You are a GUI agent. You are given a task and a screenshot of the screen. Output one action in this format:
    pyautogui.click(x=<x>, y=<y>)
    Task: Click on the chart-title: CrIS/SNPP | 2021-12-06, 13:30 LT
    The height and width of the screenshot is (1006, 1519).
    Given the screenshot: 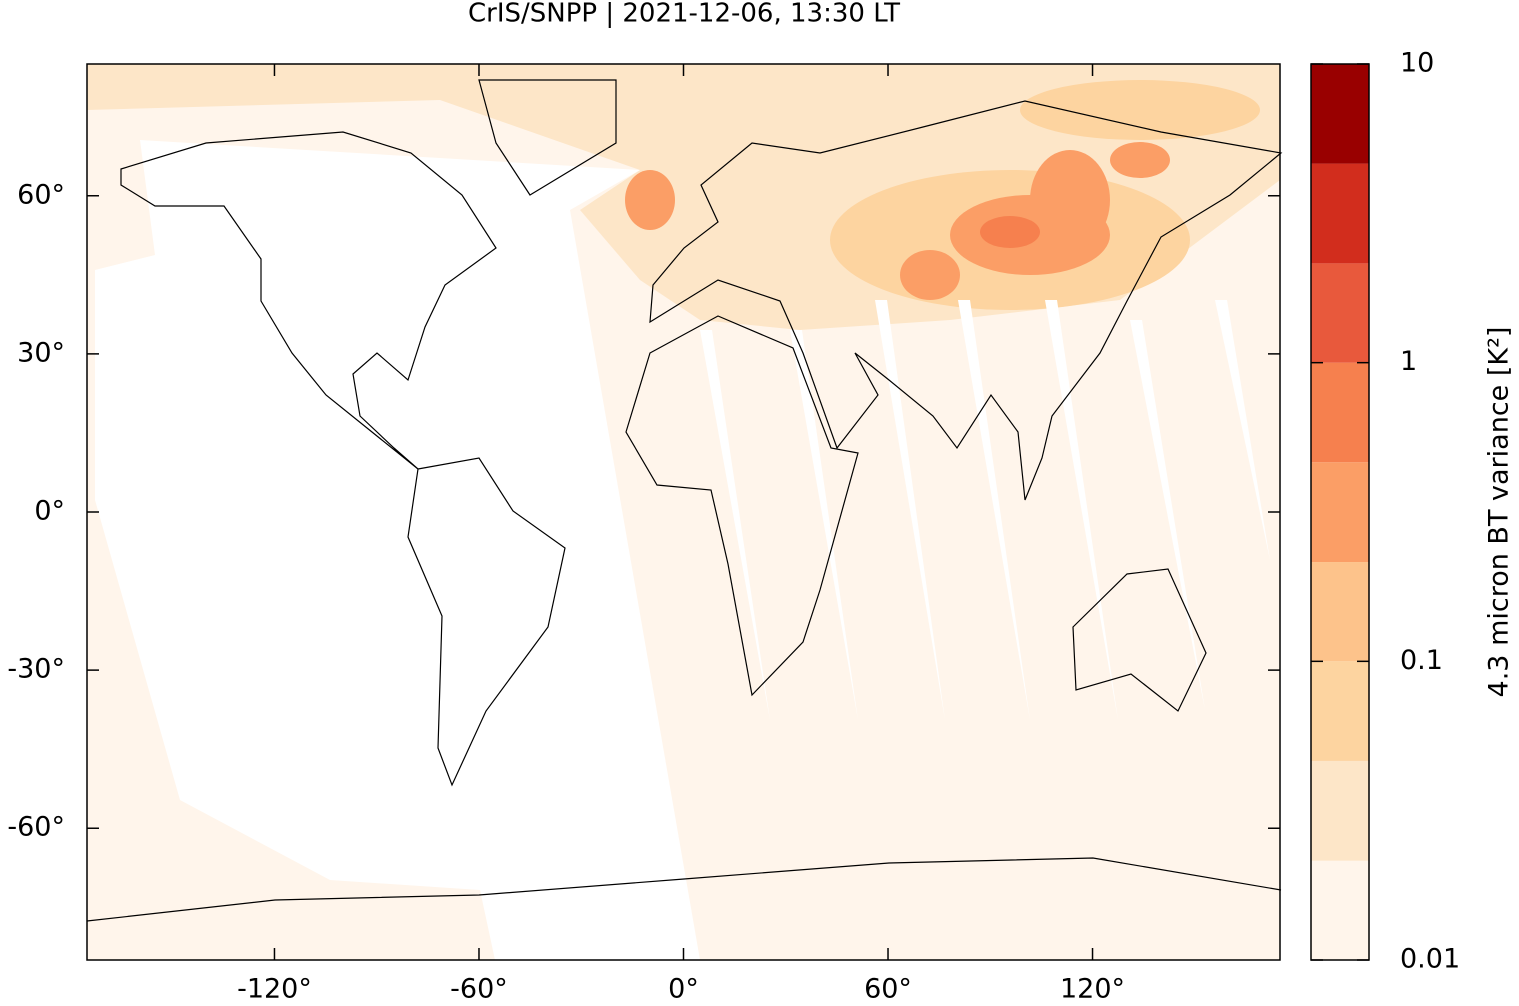 What is the action you would take?
    pyautogui.click(x=684, y=14)
    